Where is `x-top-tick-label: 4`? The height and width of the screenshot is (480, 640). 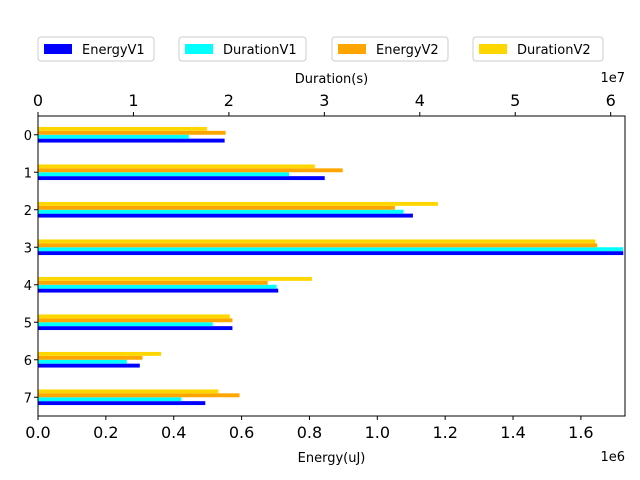
x-top-tick-label: 4 is located at coordinates (420, 100).